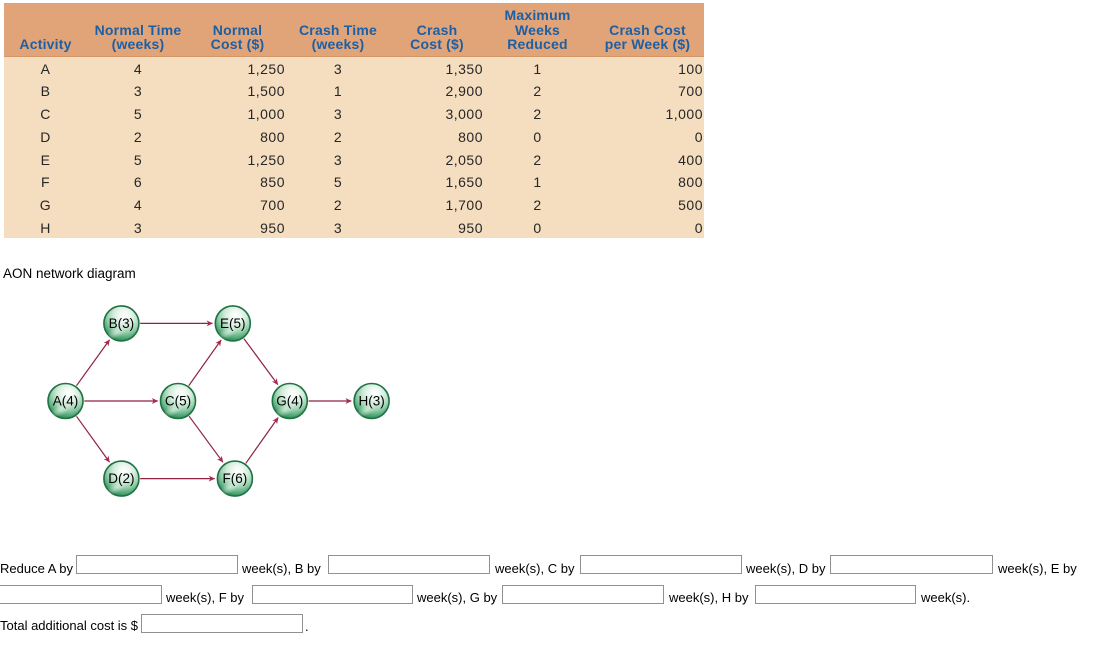 The image size is (1100, 649). What do you see at coordinates (235, 478) in the screenshot?
I see `svg-text: F(6)` at bounding box center [235, 478].